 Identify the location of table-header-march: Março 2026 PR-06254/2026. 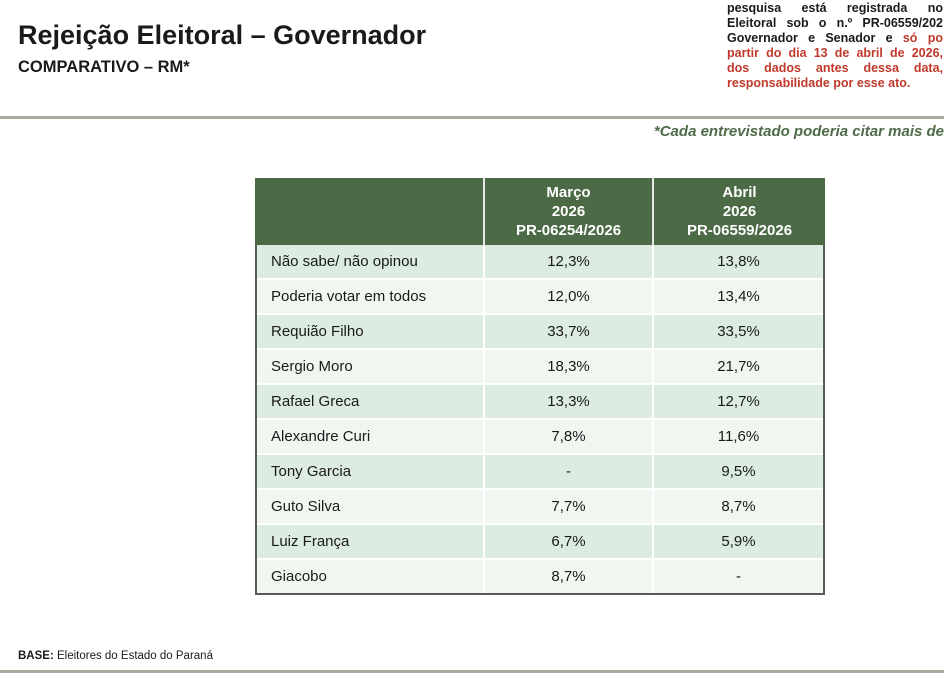
(567, 211).